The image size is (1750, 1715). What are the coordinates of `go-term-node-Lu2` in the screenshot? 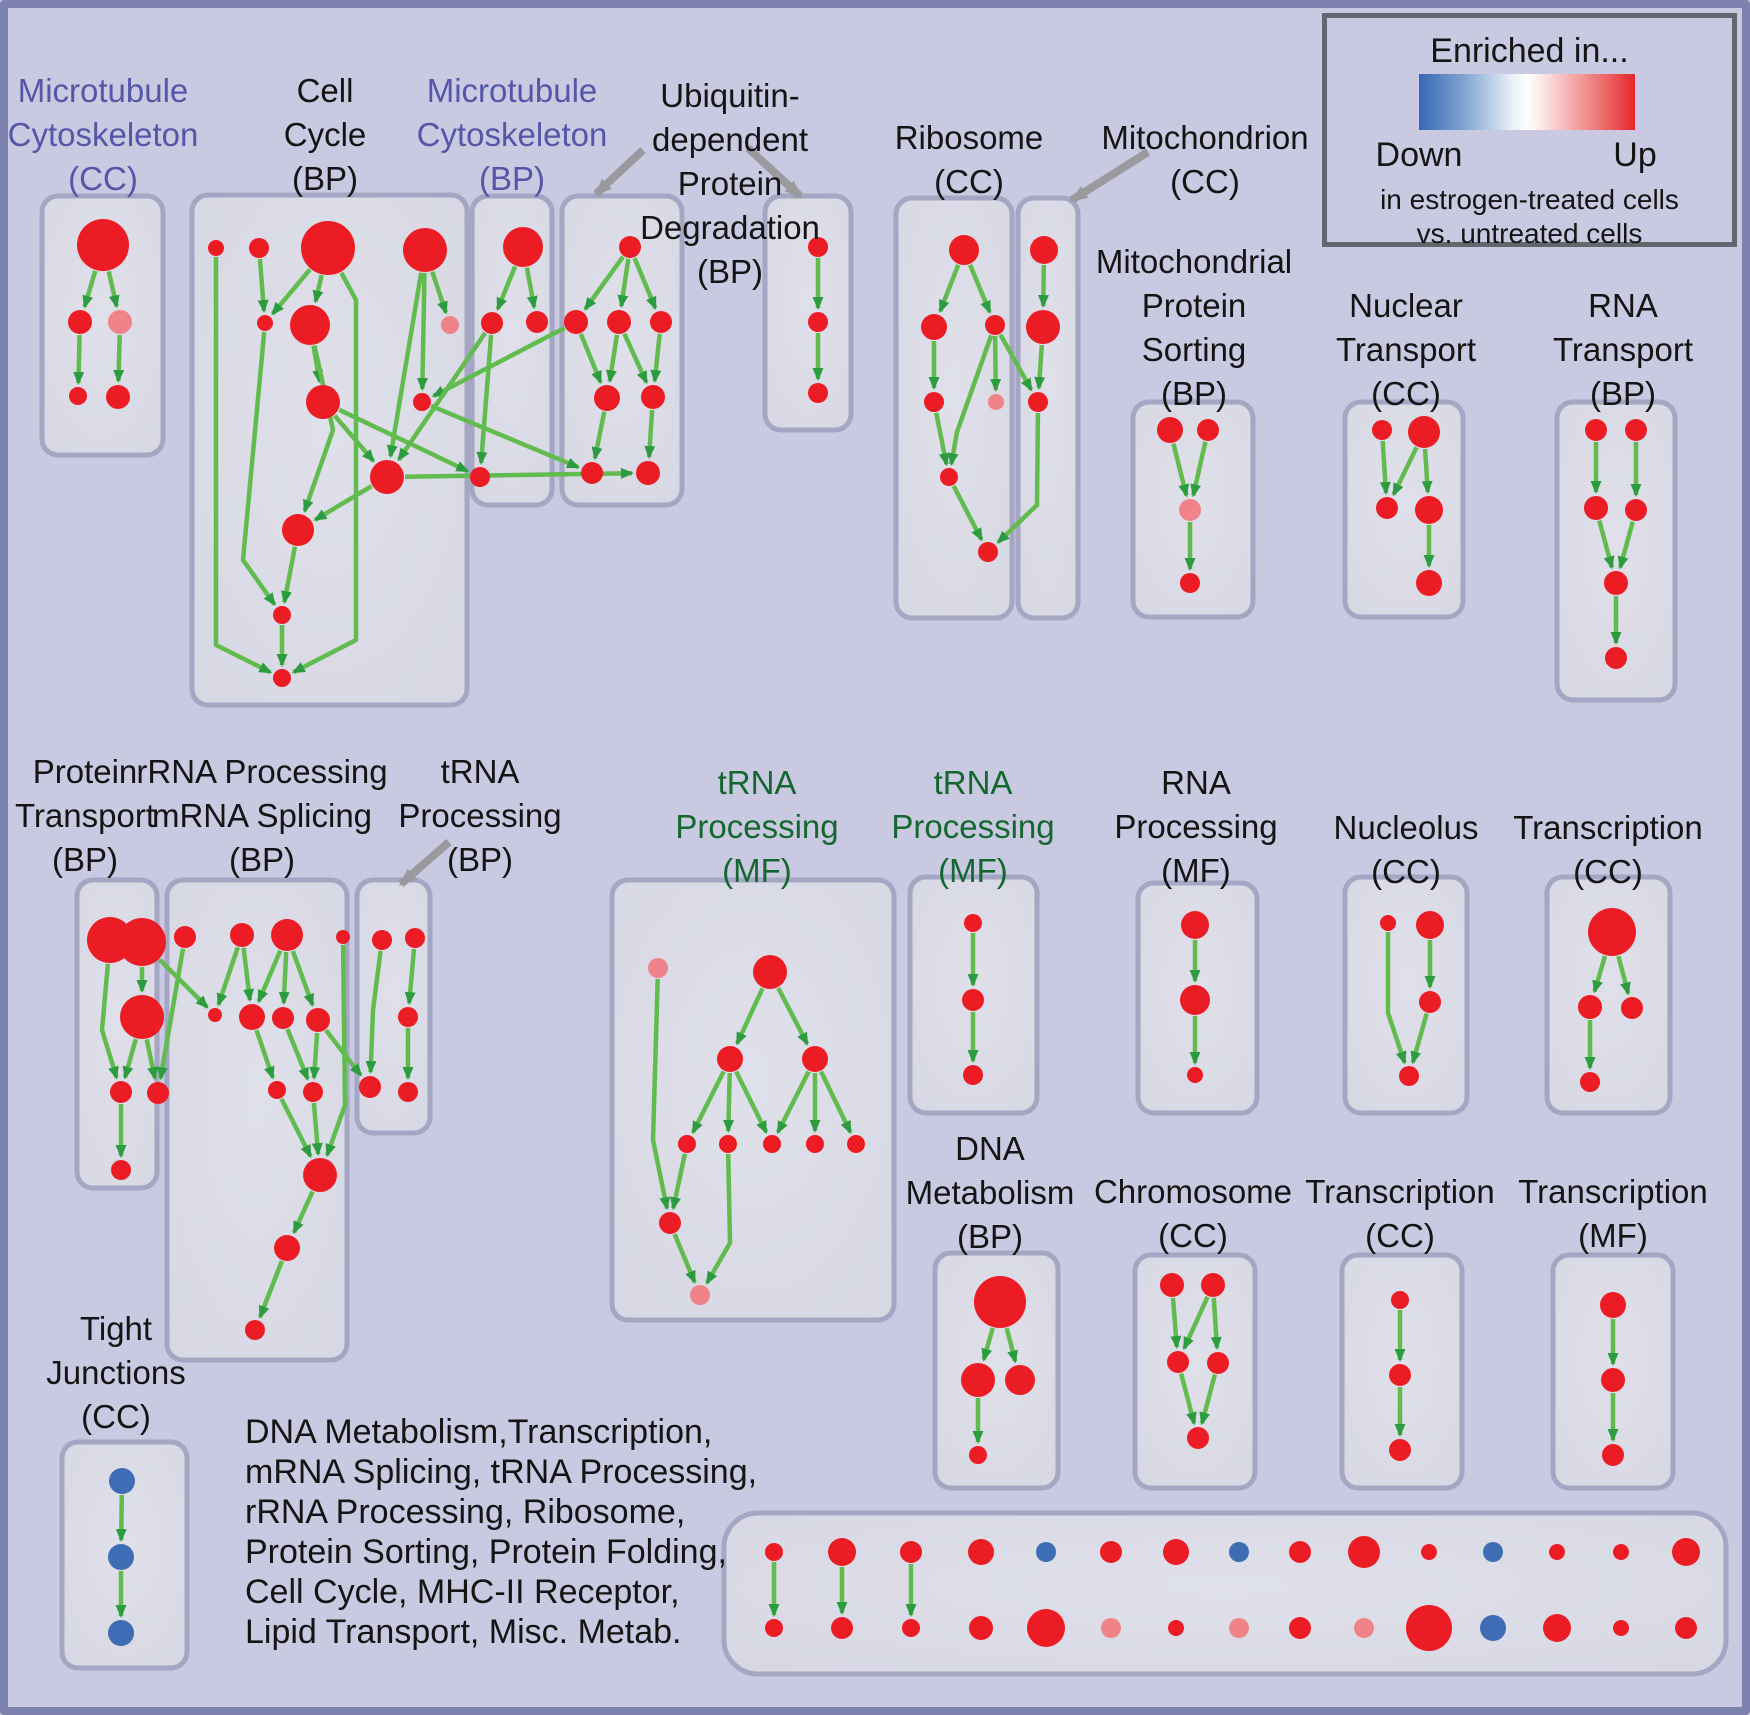 It's located at (313, 1092).